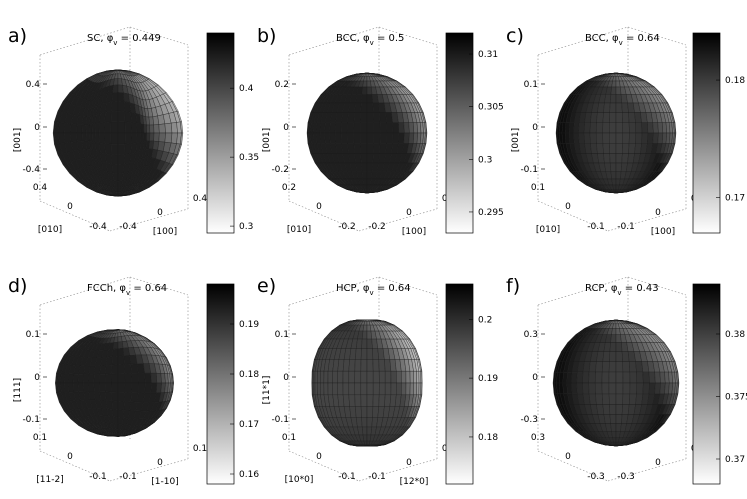 The height and width of the screenshot is (499, 747). Describe the element at coordinates (491, 213) in the screenshot. I see `colorbar-tick-label: 0.295` at that location.